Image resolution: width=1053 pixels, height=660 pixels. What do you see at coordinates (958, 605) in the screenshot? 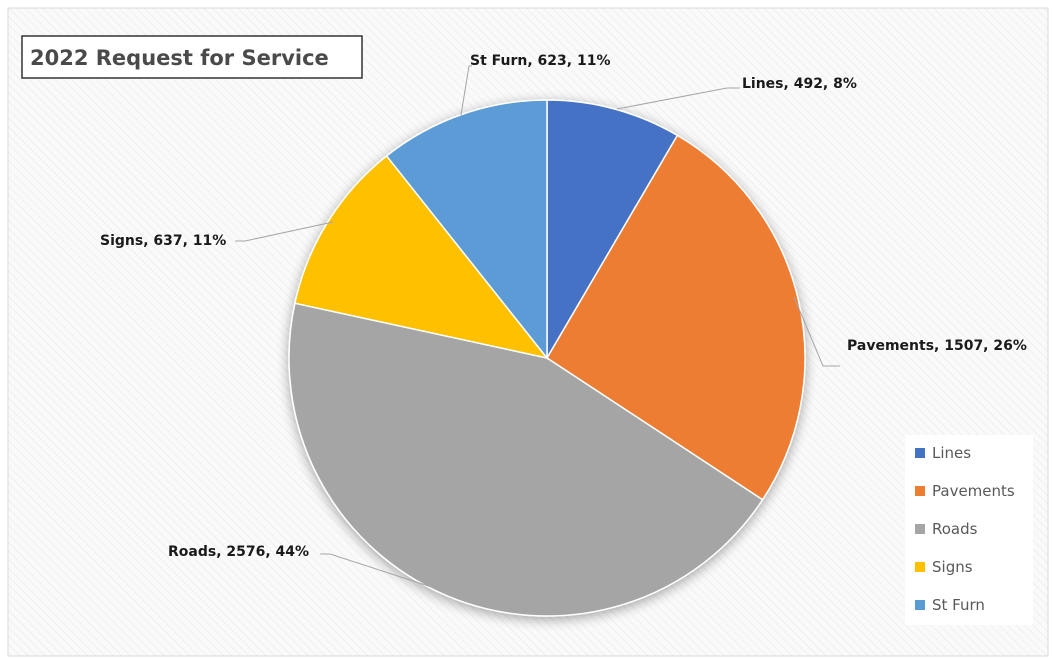
I see `legend-label-st-furn: St Furn` at bounding box center [958, 605].